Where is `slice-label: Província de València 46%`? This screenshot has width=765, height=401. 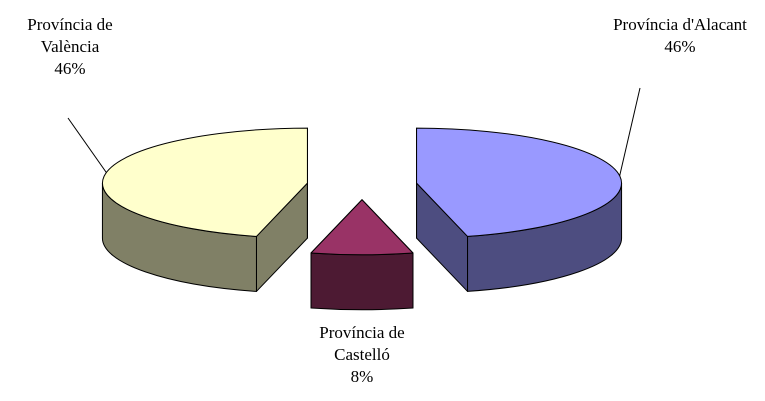
slice-label: Província de València 46% is located at coordinates (70, 47).